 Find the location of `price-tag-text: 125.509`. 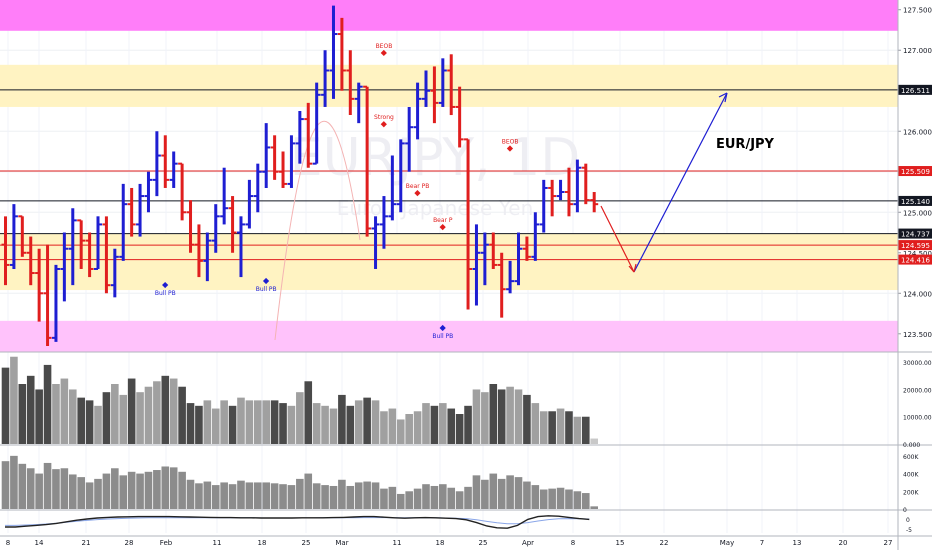

price-tag-text: 125.509 is located at coordinates (915, 172).